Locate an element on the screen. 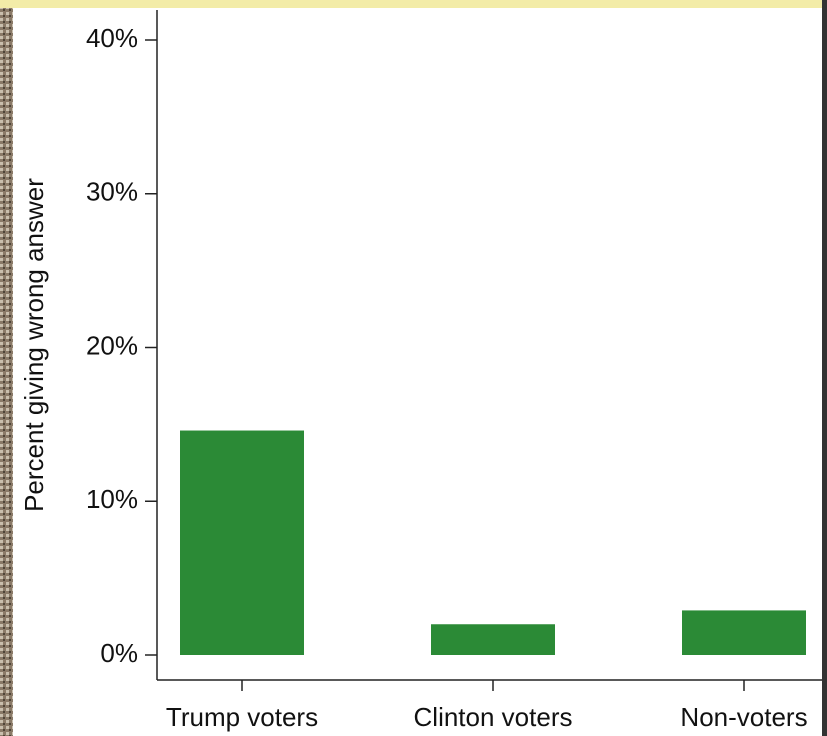  y-tick-label: 40% is located at coordinates (112, 38).